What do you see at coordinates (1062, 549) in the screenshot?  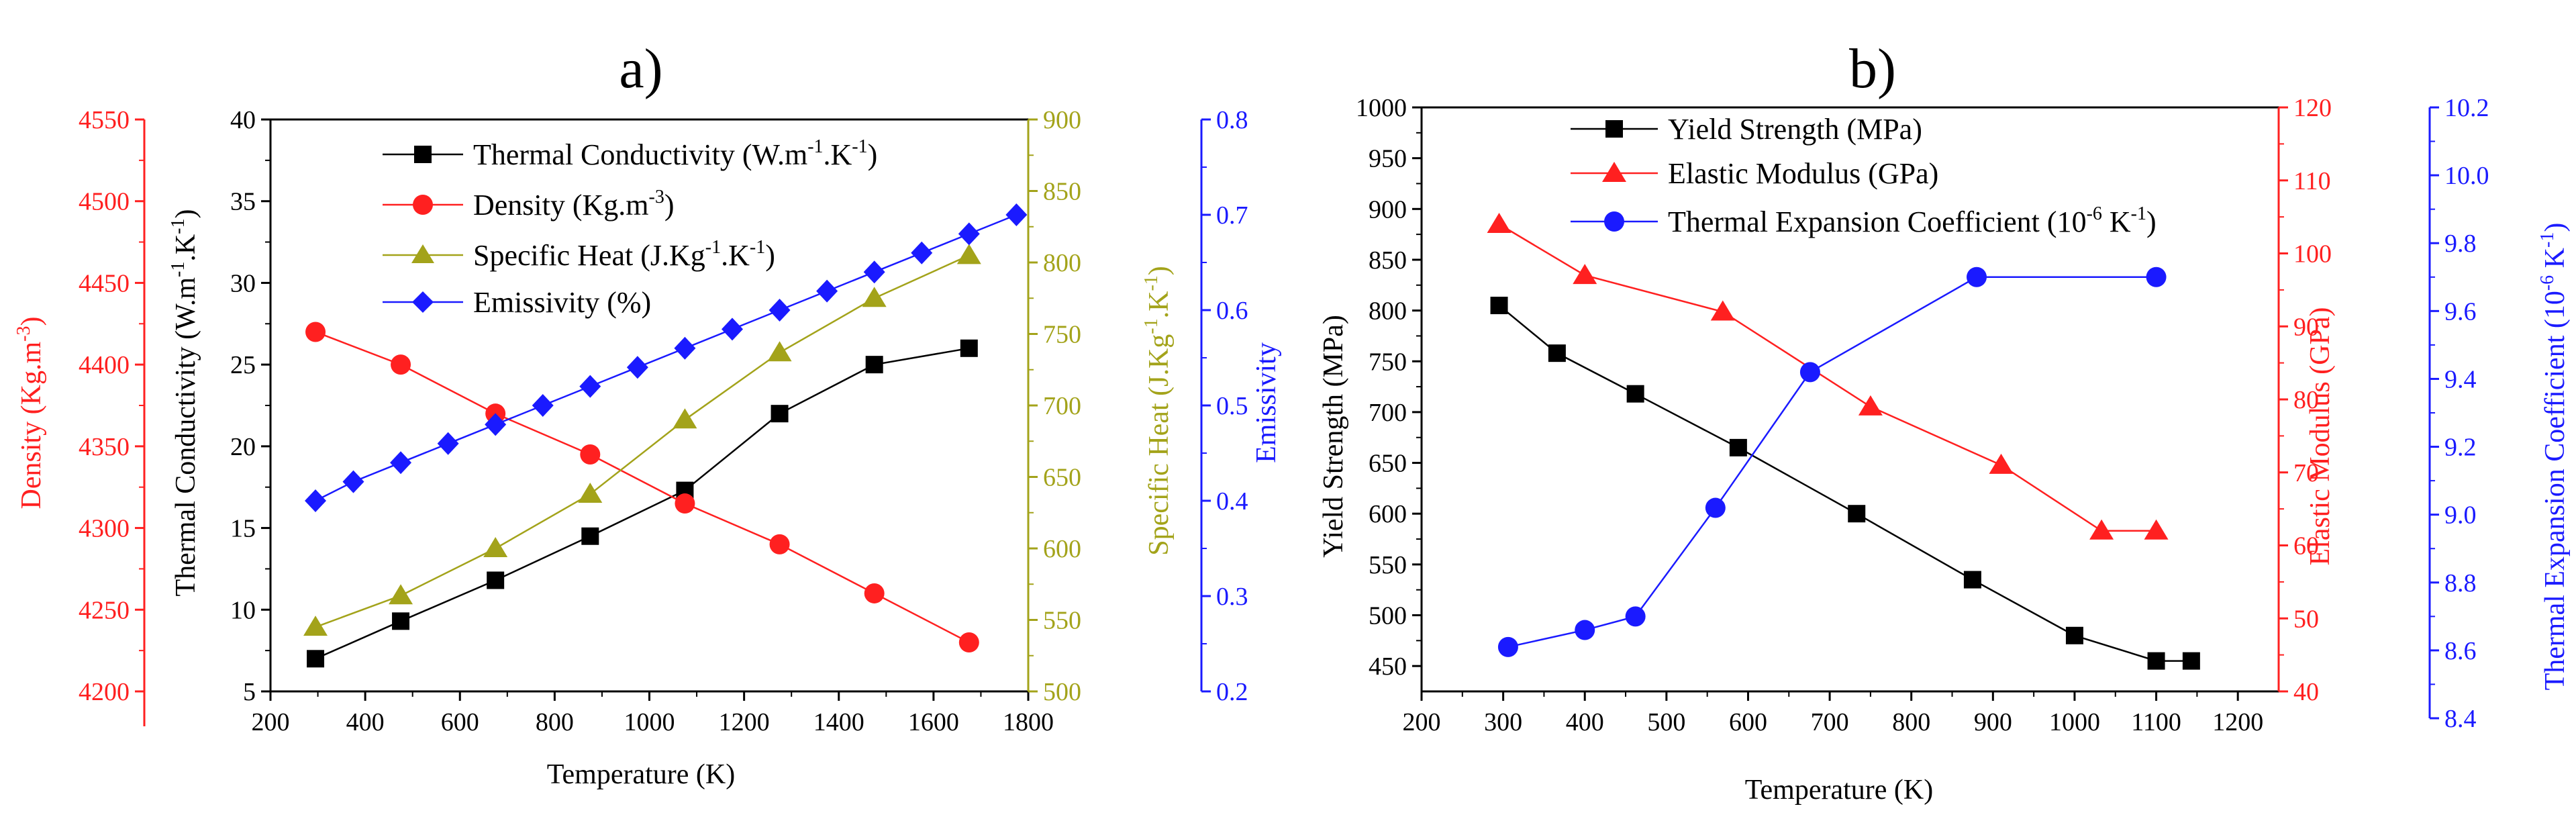 I see `specific-heat-axis-tick-label: 600` at bounding box center [1062, 549].